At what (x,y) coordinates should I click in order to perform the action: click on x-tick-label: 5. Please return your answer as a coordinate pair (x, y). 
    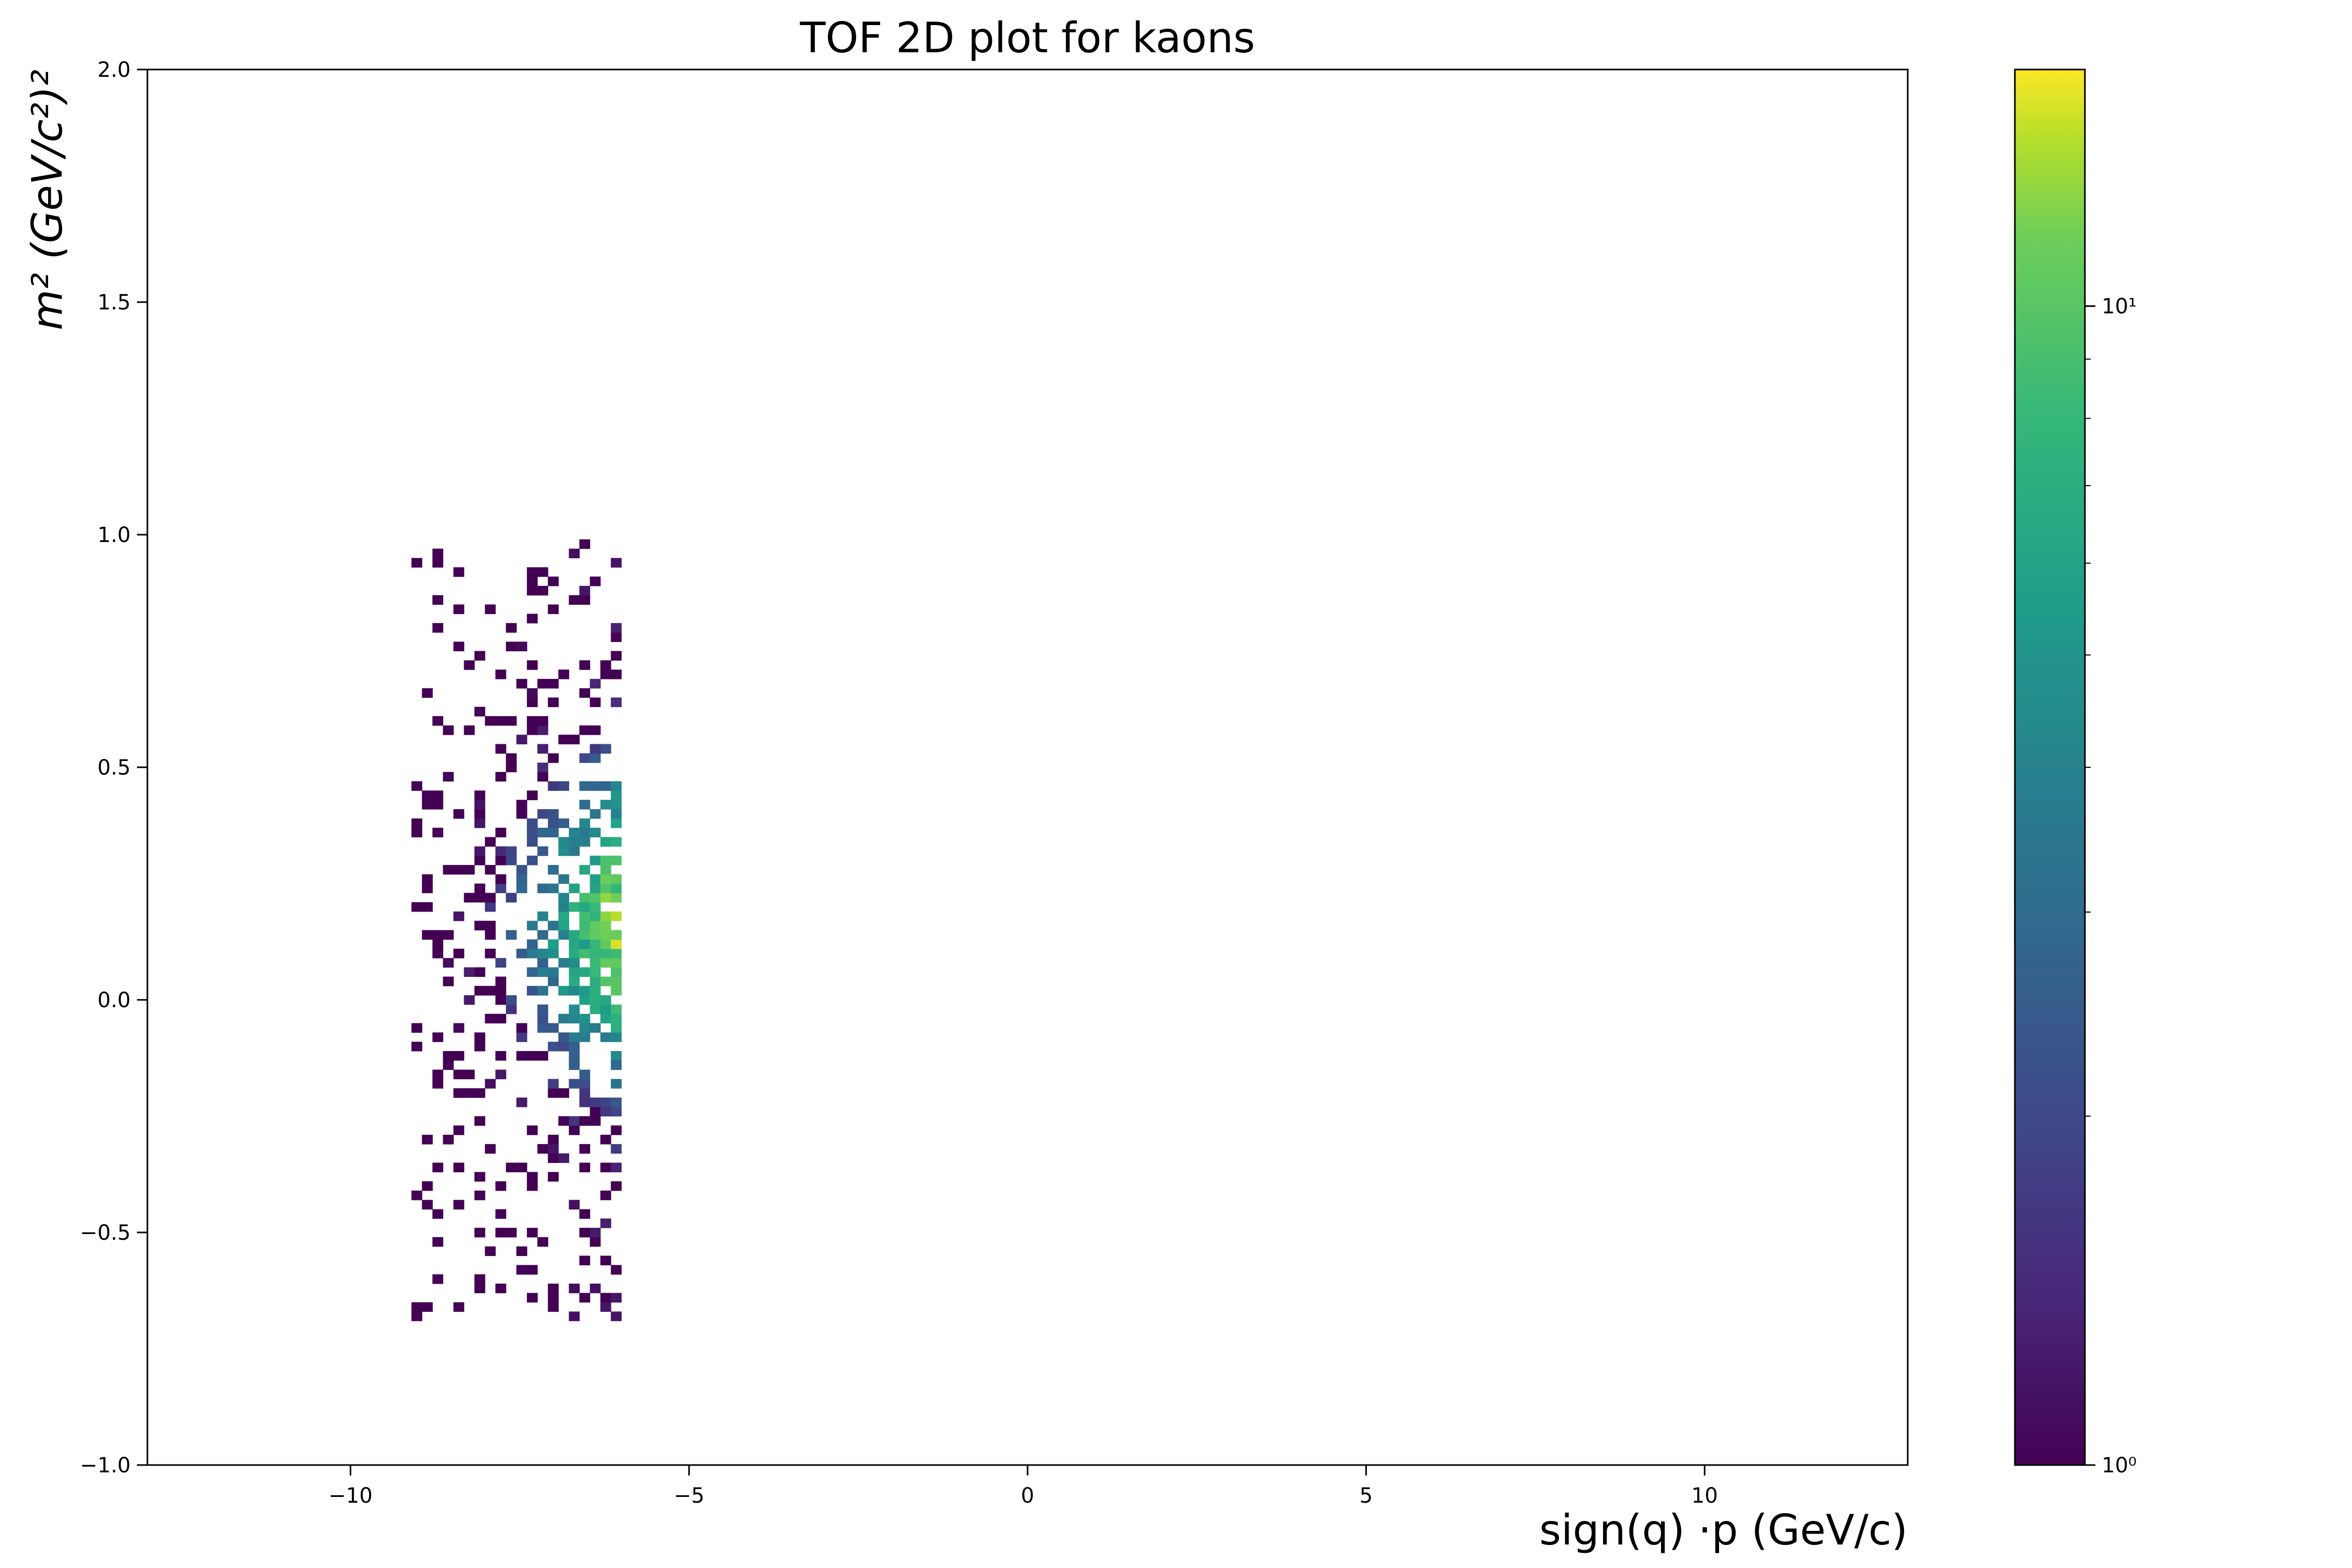
    Looking at the image, I should click on (1366, 1496).